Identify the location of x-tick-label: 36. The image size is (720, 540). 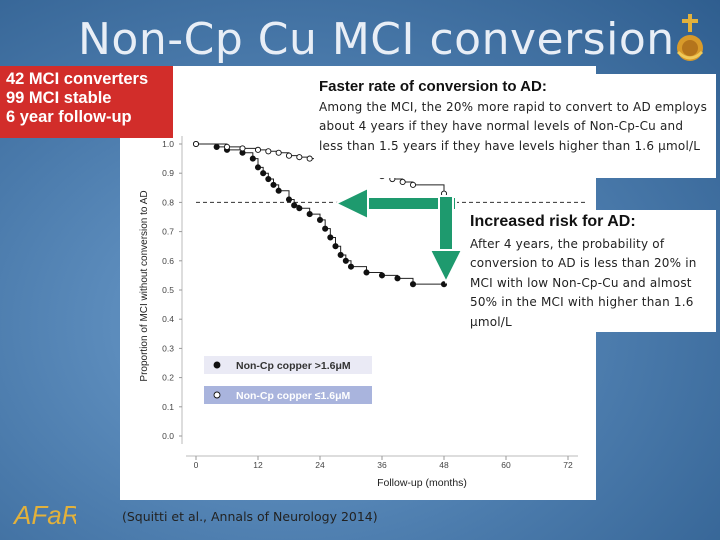
(382, 465).